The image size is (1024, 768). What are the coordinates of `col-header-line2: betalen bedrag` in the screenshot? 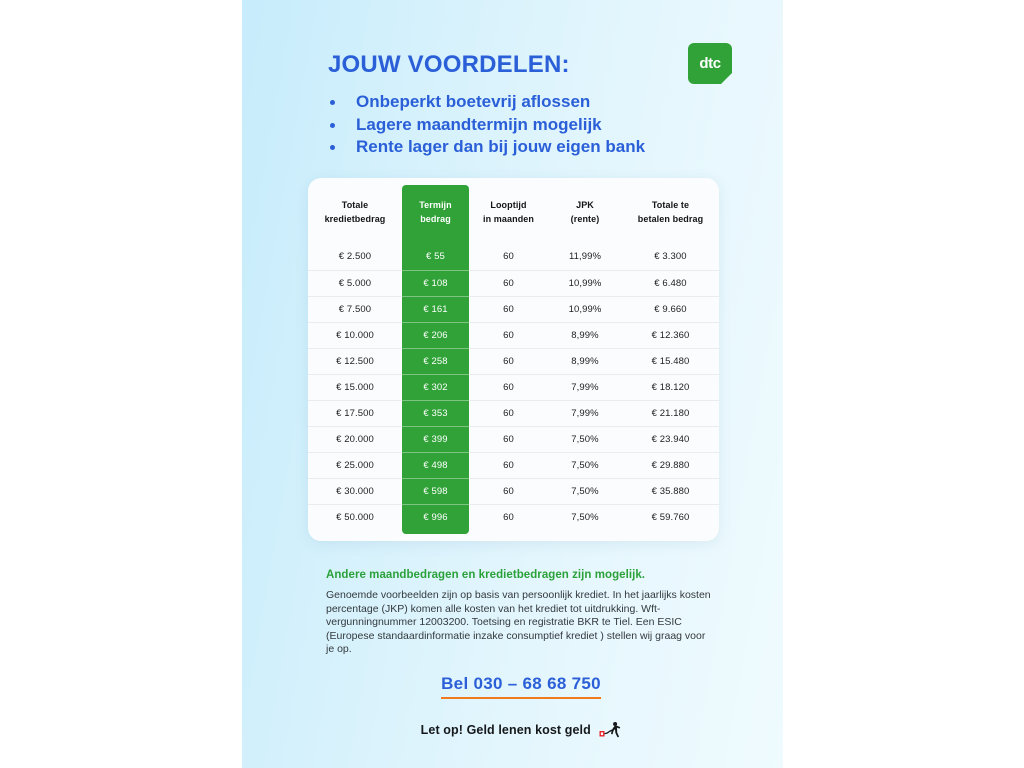 It's located at (670, 219).